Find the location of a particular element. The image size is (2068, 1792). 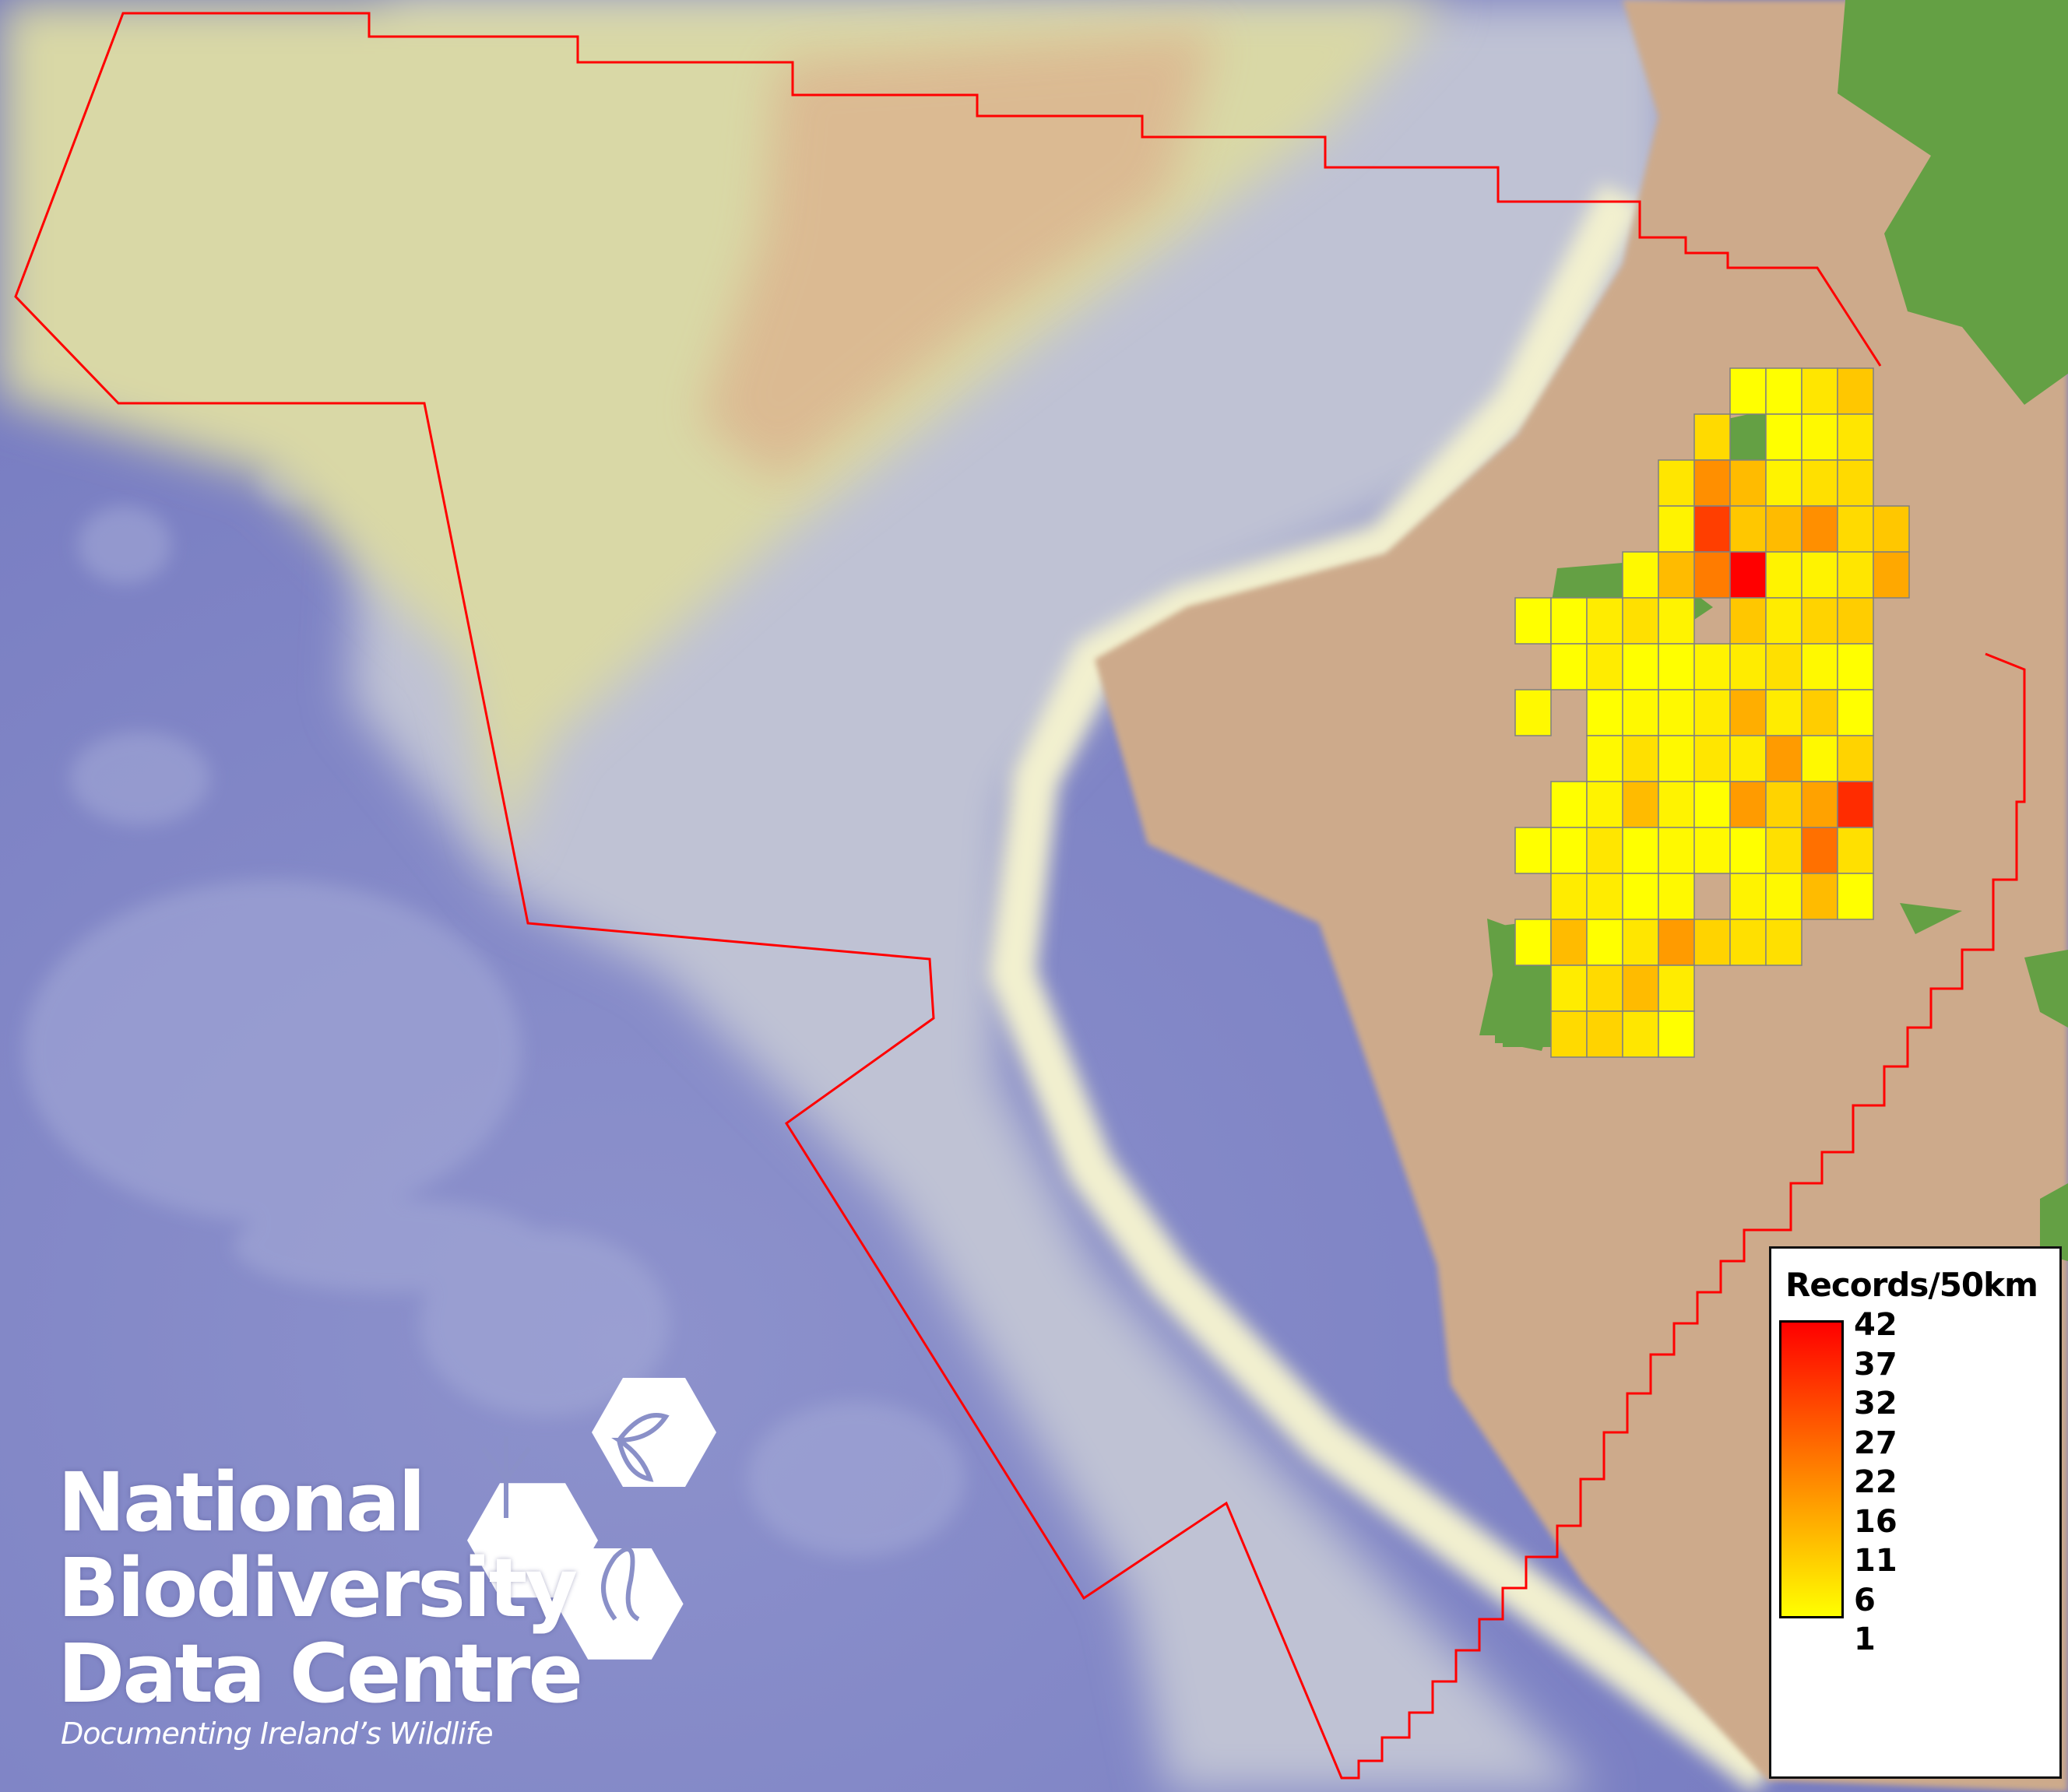

seahorse-icon is located at coordinates (620, 1604).